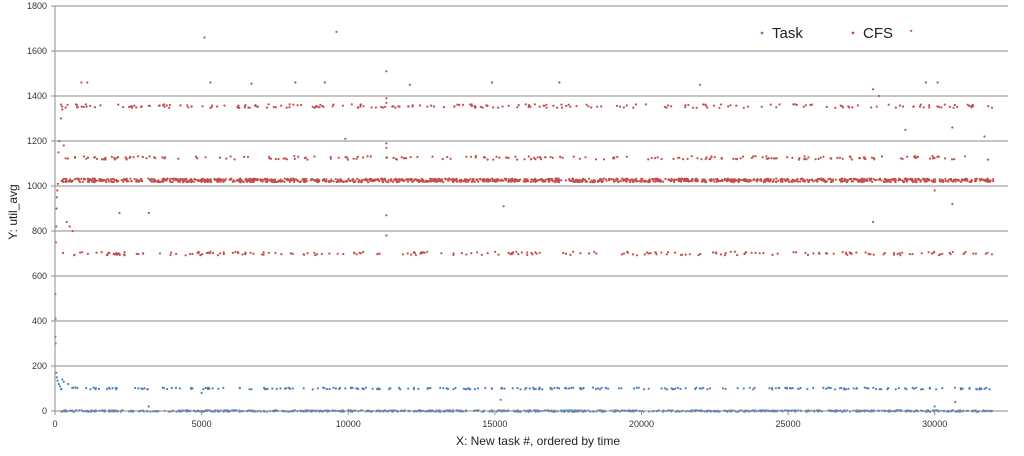 This screenshot has width=1024, height=456. I want to click on x-tick-label: 20000, so click(641, 424).